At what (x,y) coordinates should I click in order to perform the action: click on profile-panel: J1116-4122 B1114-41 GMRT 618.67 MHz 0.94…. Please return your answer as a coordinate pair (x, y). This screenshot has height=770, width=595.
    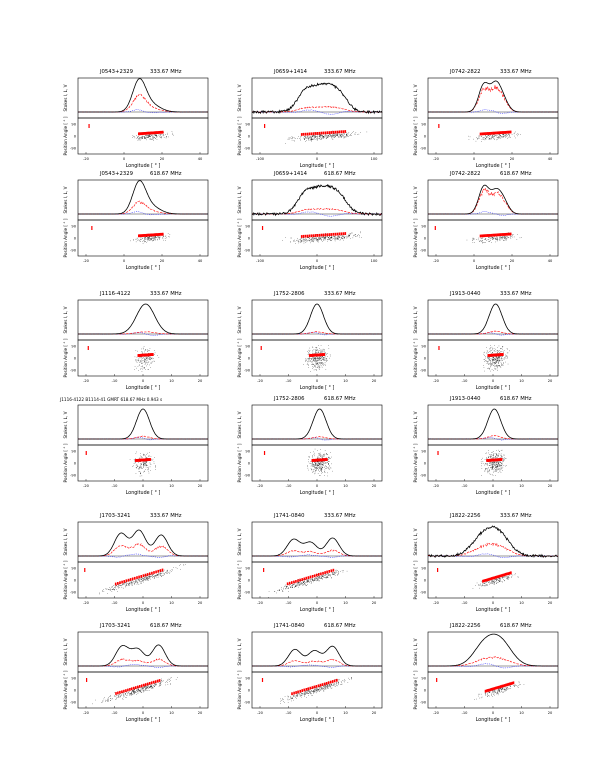
    Looking at the image, I should click on (134, 446).